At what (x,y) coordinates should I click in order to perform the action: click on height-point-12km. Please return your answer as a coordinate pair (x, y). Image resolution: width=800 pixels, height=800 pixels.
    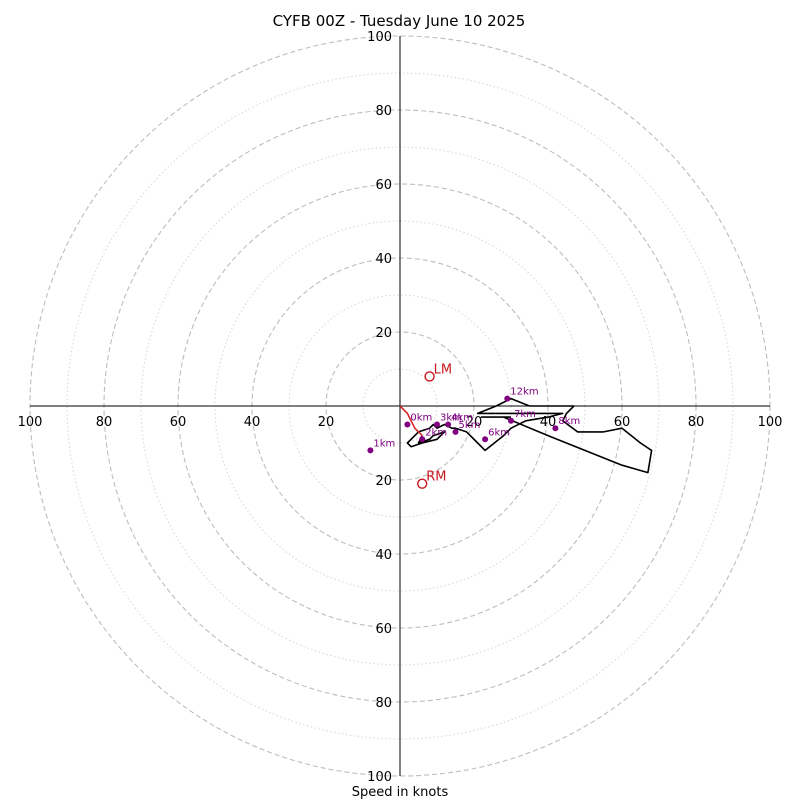
    Looking at the image, I should click on (507, 398).